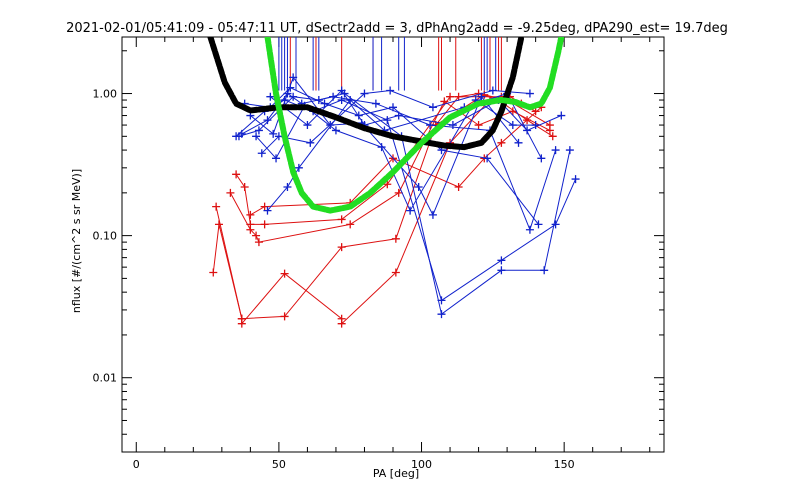  I want to click on y-tick-label: 1.00, so click(105, 94).